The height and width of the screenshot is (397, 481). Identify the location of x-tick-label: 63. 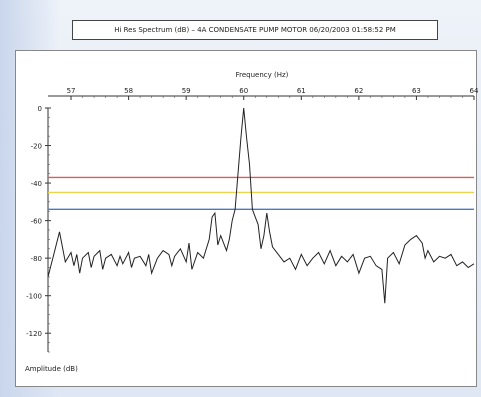
(416, 91).